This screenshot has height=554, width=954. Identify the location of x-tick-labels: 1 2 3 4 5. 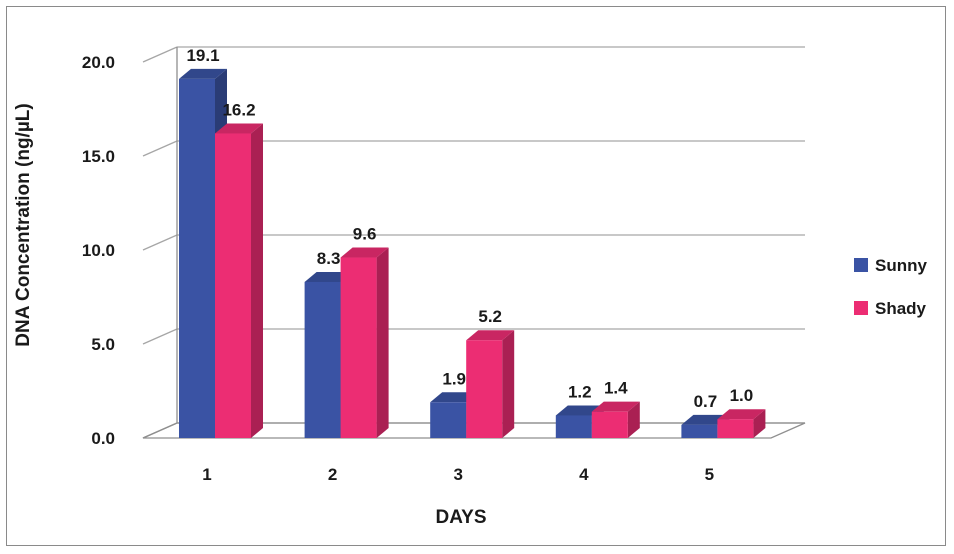
(458, 474).